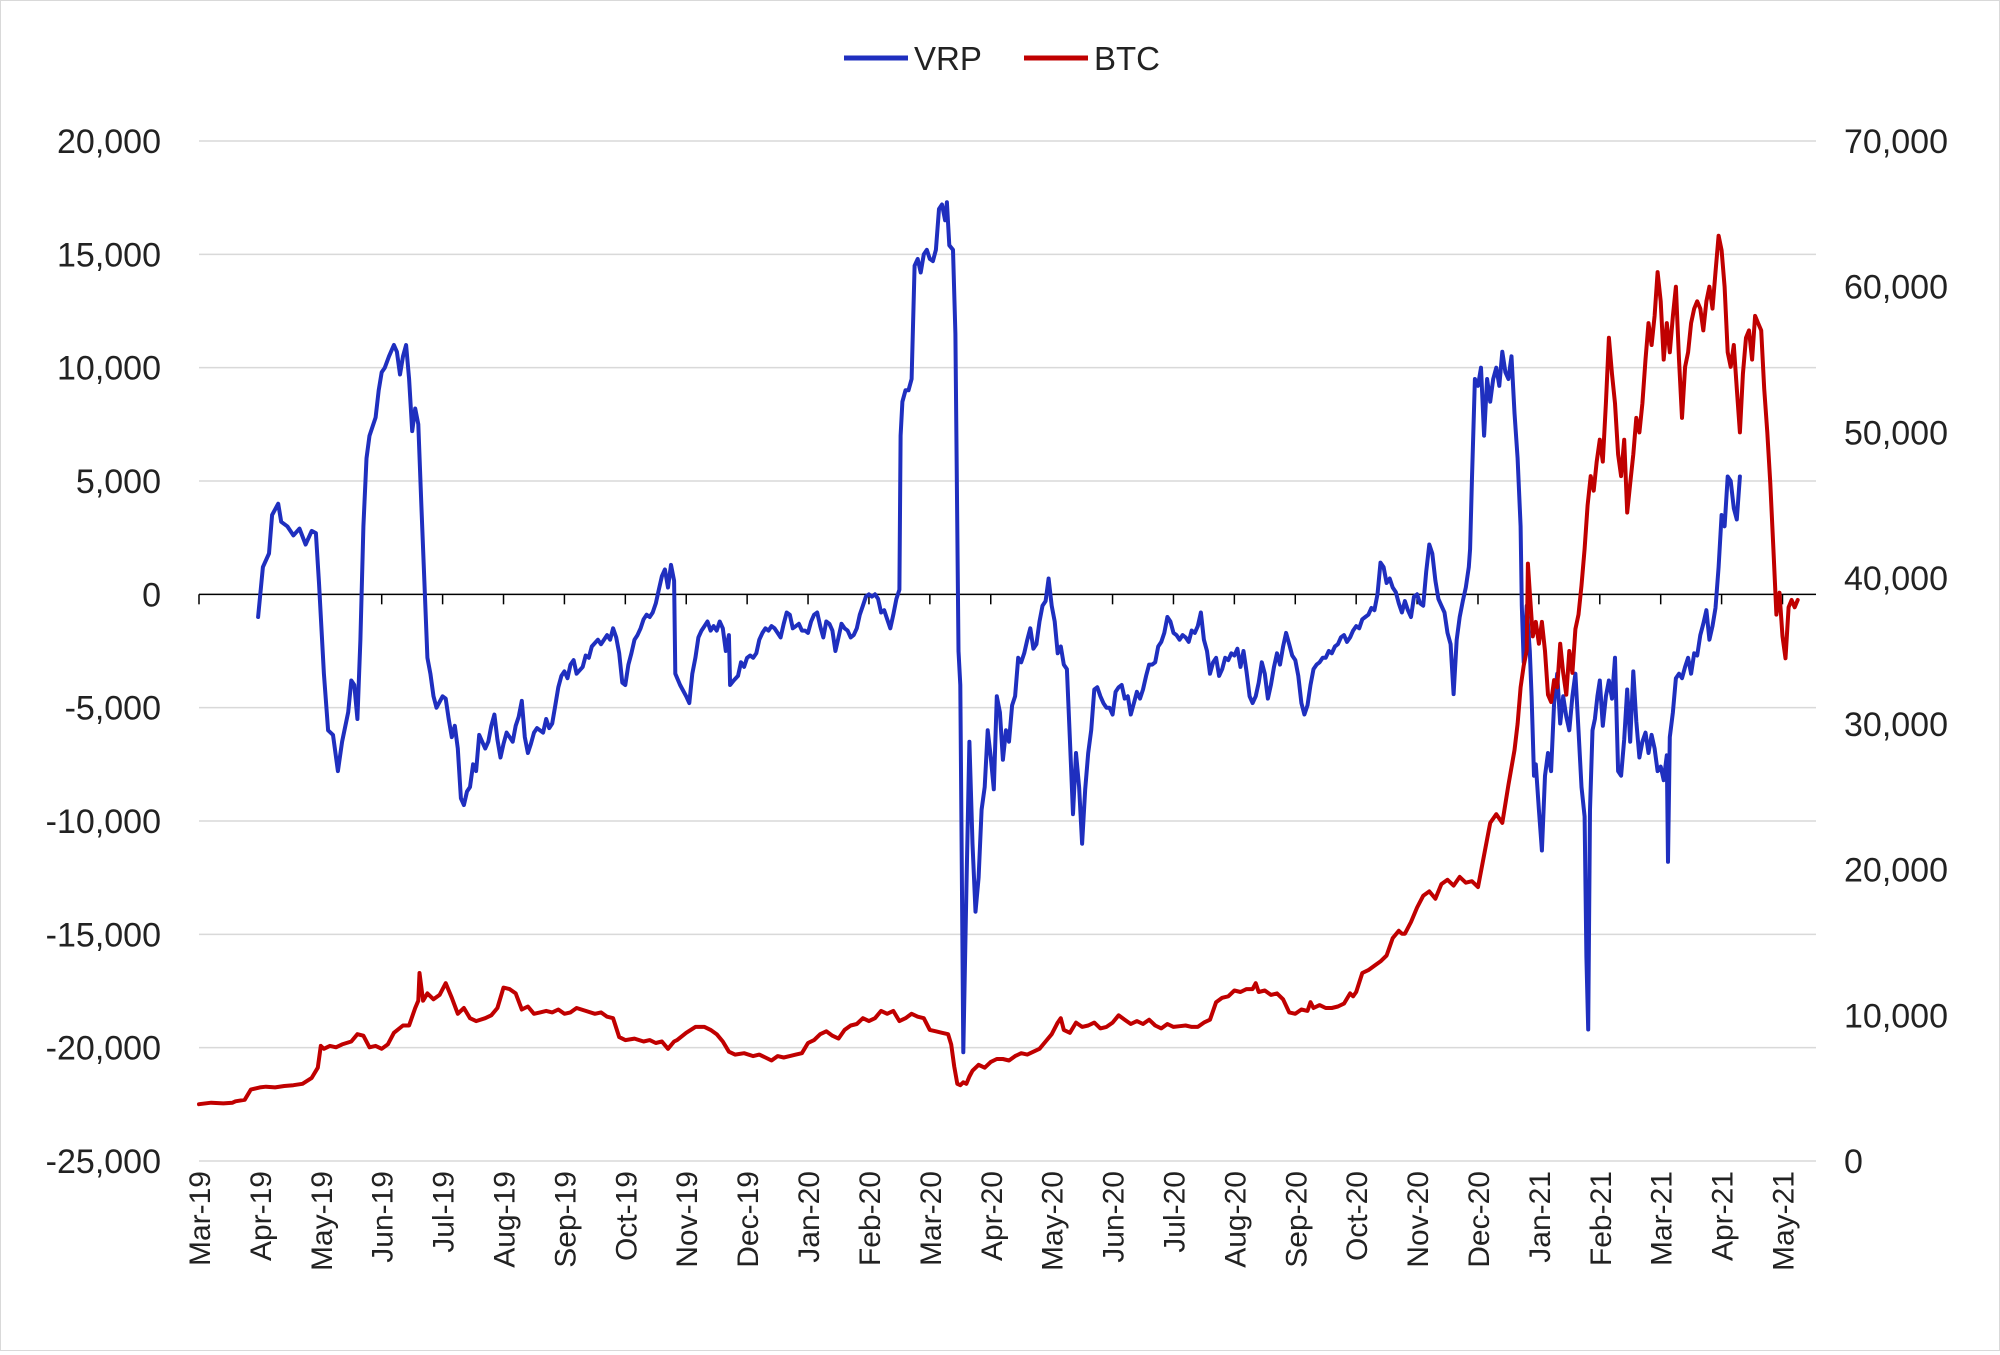 Image resolution: width=2000 pixels, height=1355 pixels. Describe the element at coordinates (1007, 599) in the screenshot. I see `zero-axis` at that location.